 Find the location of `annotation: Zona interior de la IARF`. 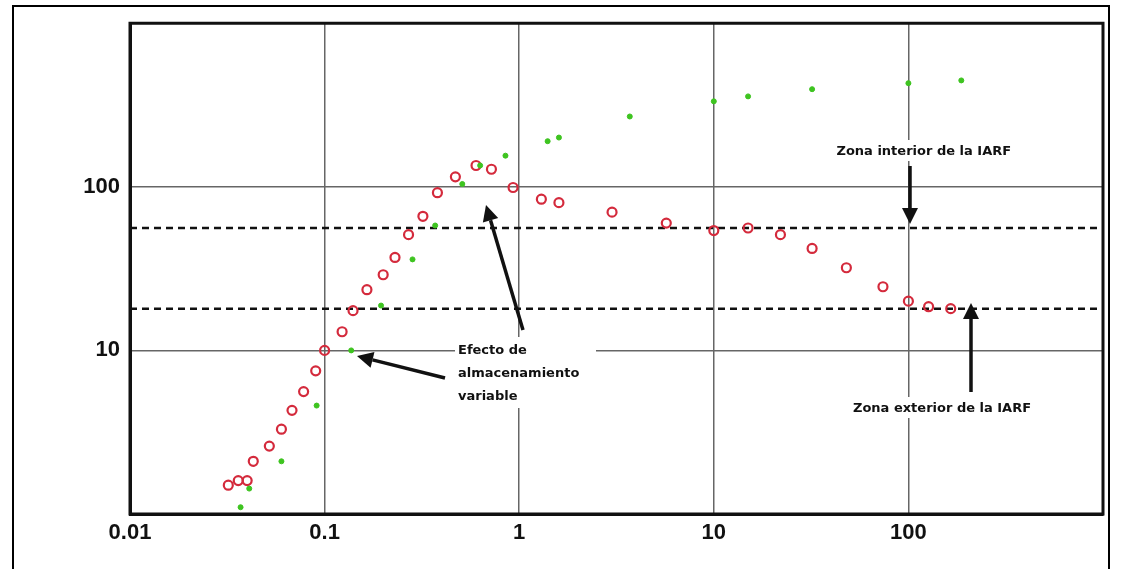

annotation: Zona interior de la IARF is located at coordinates (924, 150).